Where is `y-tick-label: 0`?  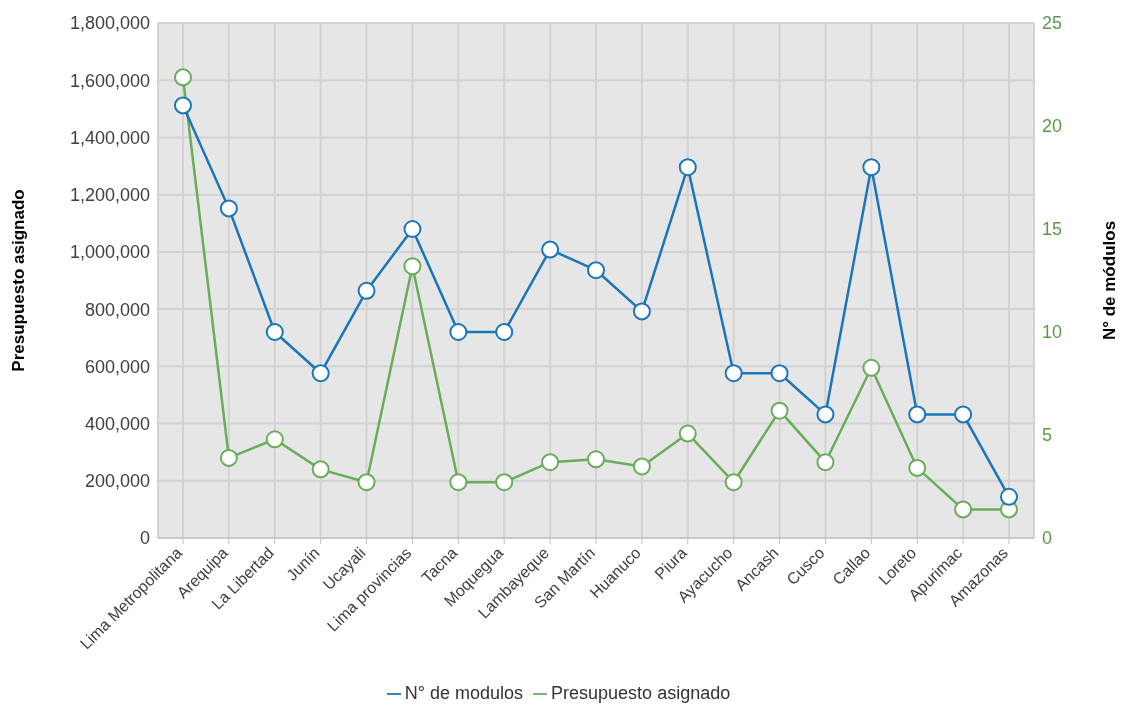
y-tick-label: 0 is located at coordinates (144, 538).